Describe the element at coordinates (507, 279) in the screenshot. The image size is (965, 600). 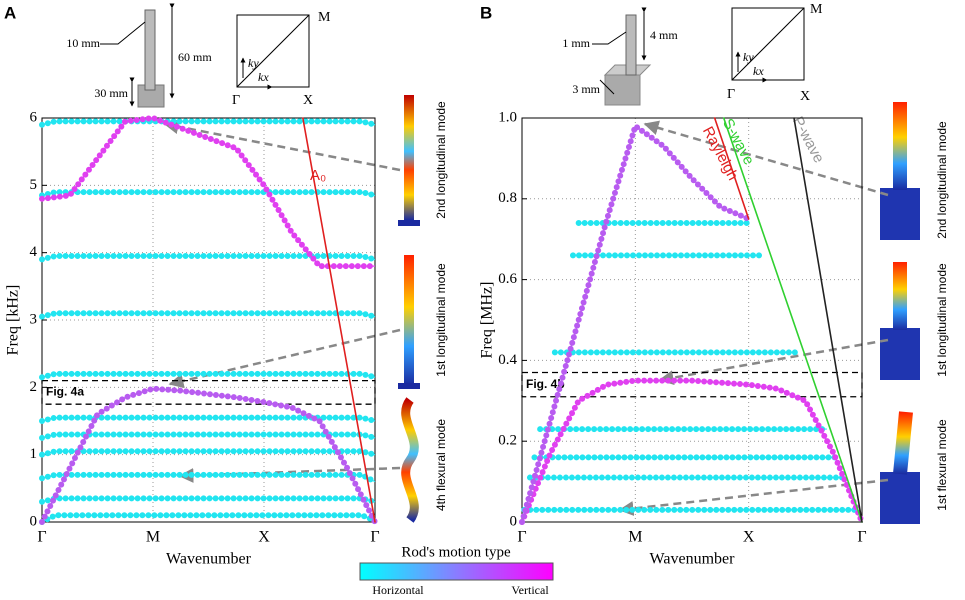
I see `y-tick-label: 0.6` at that location.